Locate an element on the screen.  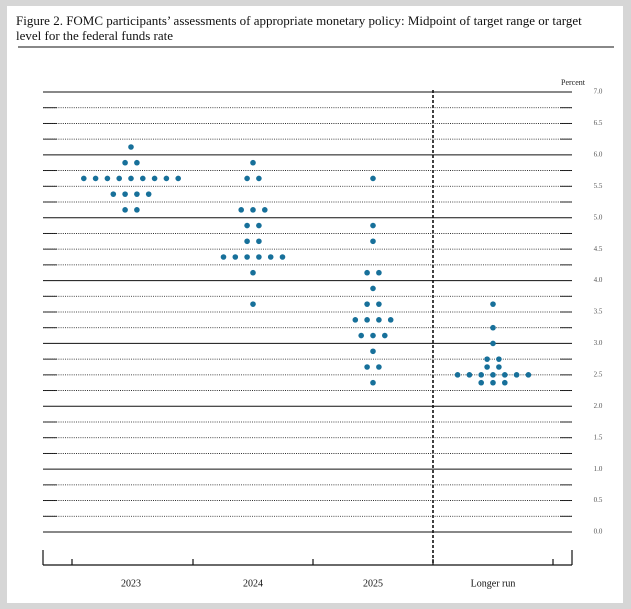
y-tick-label: 1.5 is located at coordinates (598, 437).